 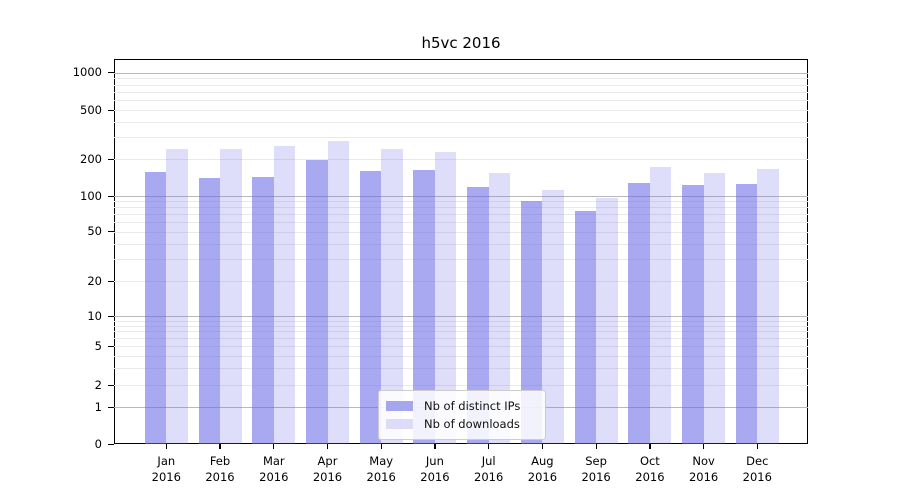 What do you see at coordinates (649, 461) in the screenshot?
I see `x-tick-month: Oct` at bounding box center [649, 461].